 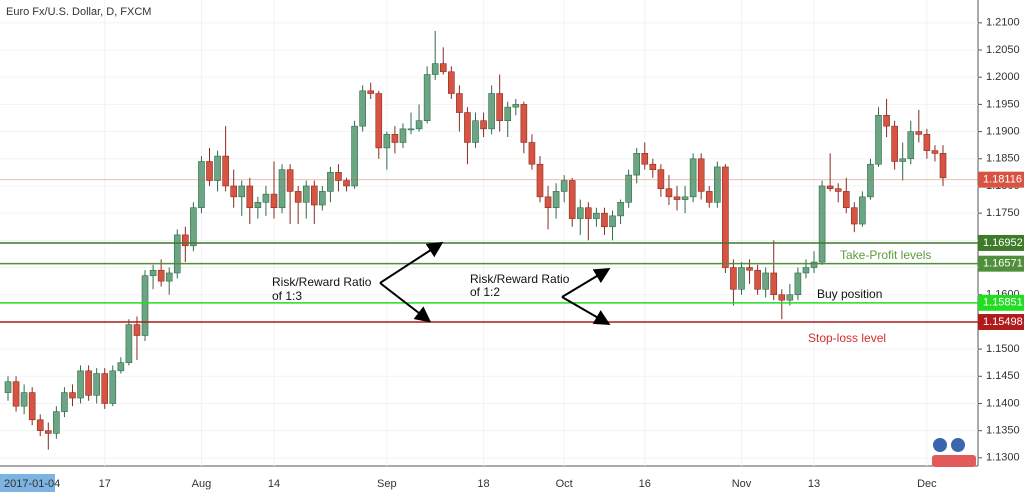 I want to click on level-label: 1.15498, so click(x=1003, y=322).